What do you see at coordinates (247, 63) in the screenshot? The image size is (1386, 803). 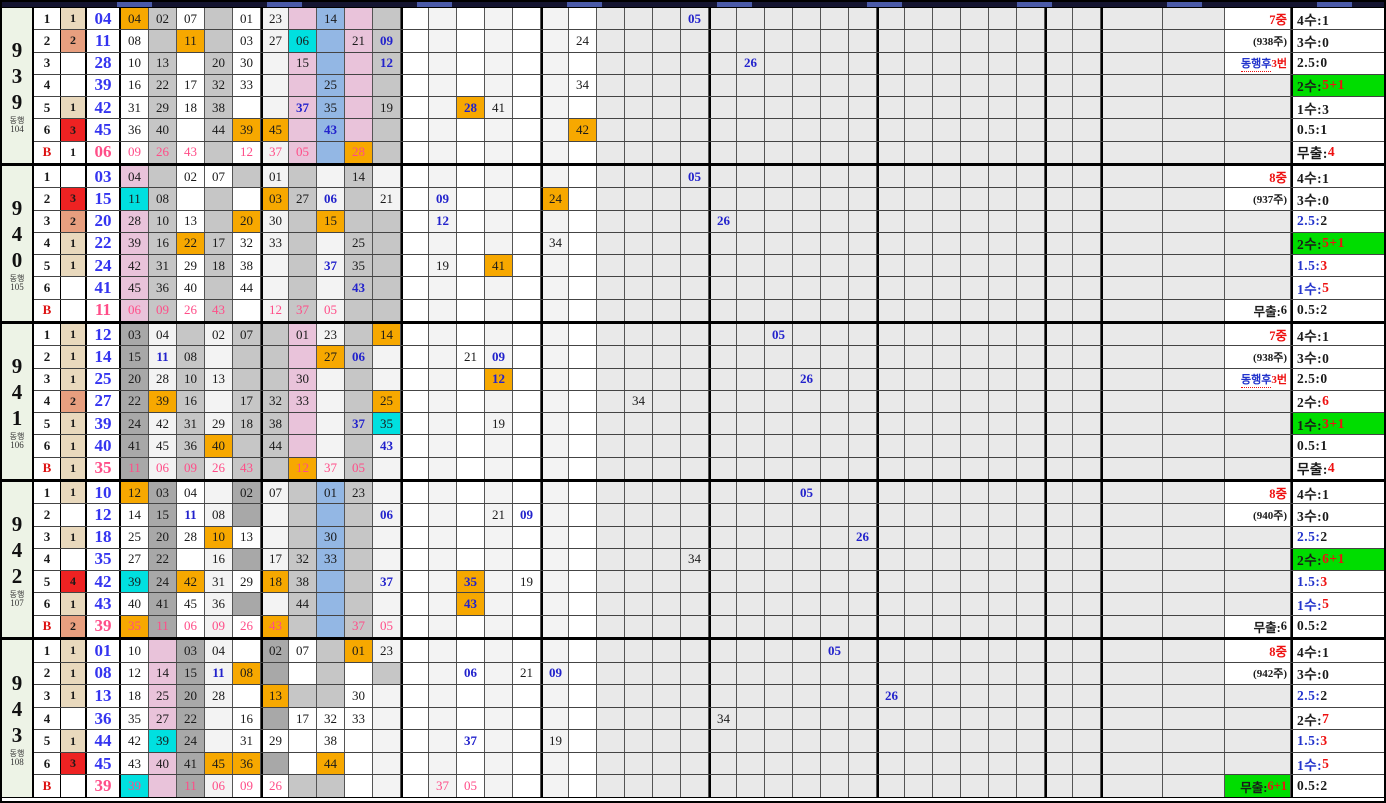 I see `grid-cell: 30` at bounding box center [247, 63].